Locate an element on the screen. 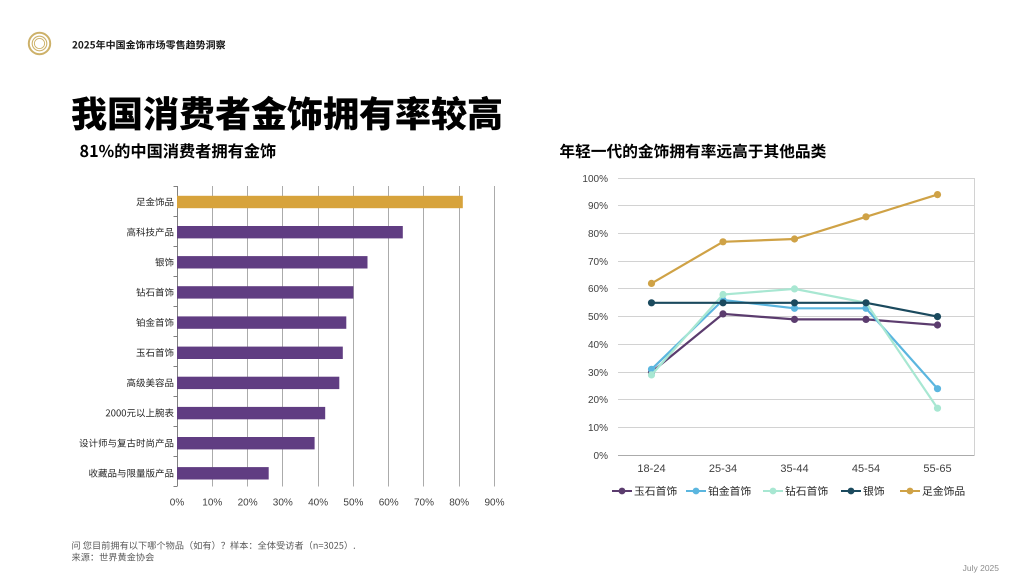 This screenshot has width=1024, height=585. svg-text: 25-34 is located at coordinates (723, 469).